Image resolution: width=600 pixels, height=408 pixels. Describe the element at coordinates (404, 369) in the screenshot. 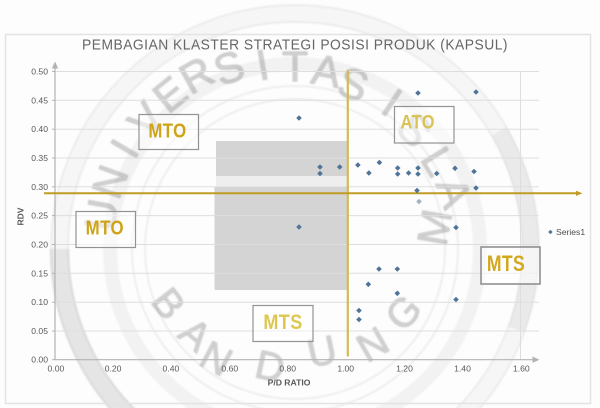

I see `svg-text: 1.20` at that location.